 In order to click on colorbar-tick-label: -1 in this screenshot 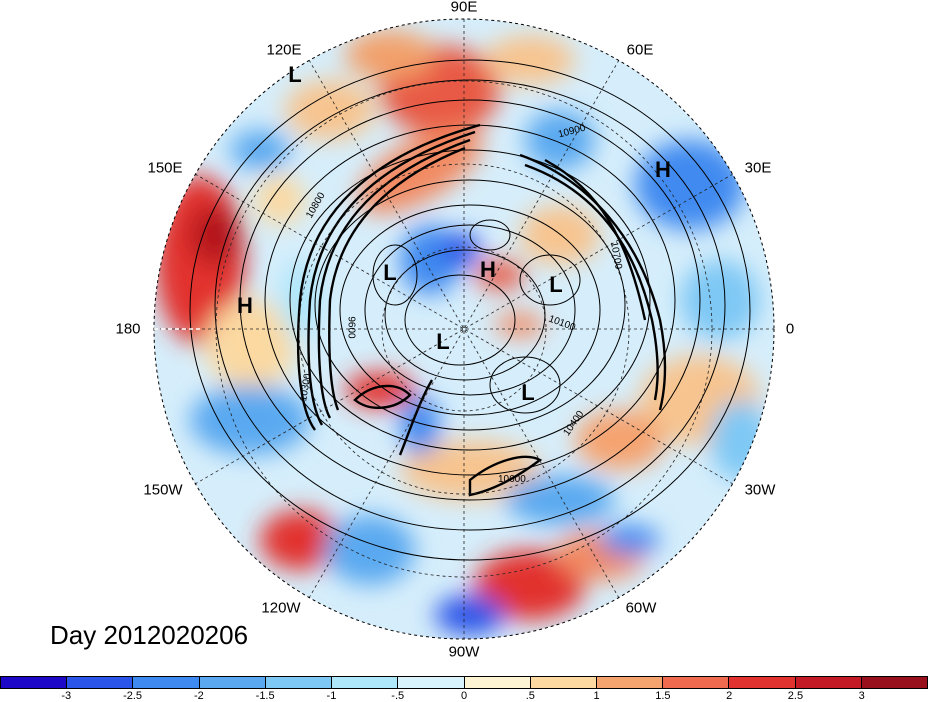, I will do `click(331, 696)`.